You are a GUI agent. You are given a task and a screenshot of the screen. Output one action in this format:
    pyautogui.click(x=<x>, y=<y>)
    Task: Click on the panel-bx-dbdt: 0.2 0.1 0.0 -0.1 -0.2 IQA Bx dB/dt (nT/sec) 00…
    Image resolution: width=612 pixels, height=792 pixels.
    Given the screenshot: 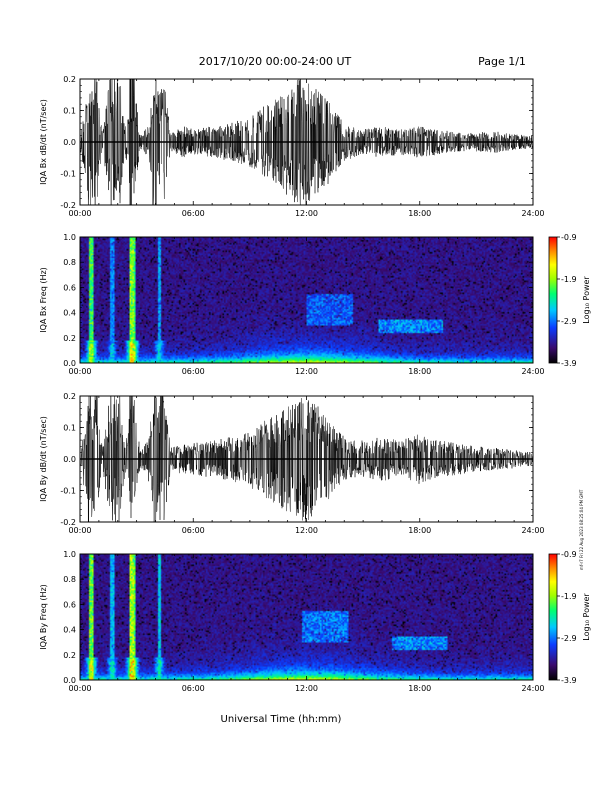 What is the action you would take?
    pyautogui.click(x=292, y=146)
    